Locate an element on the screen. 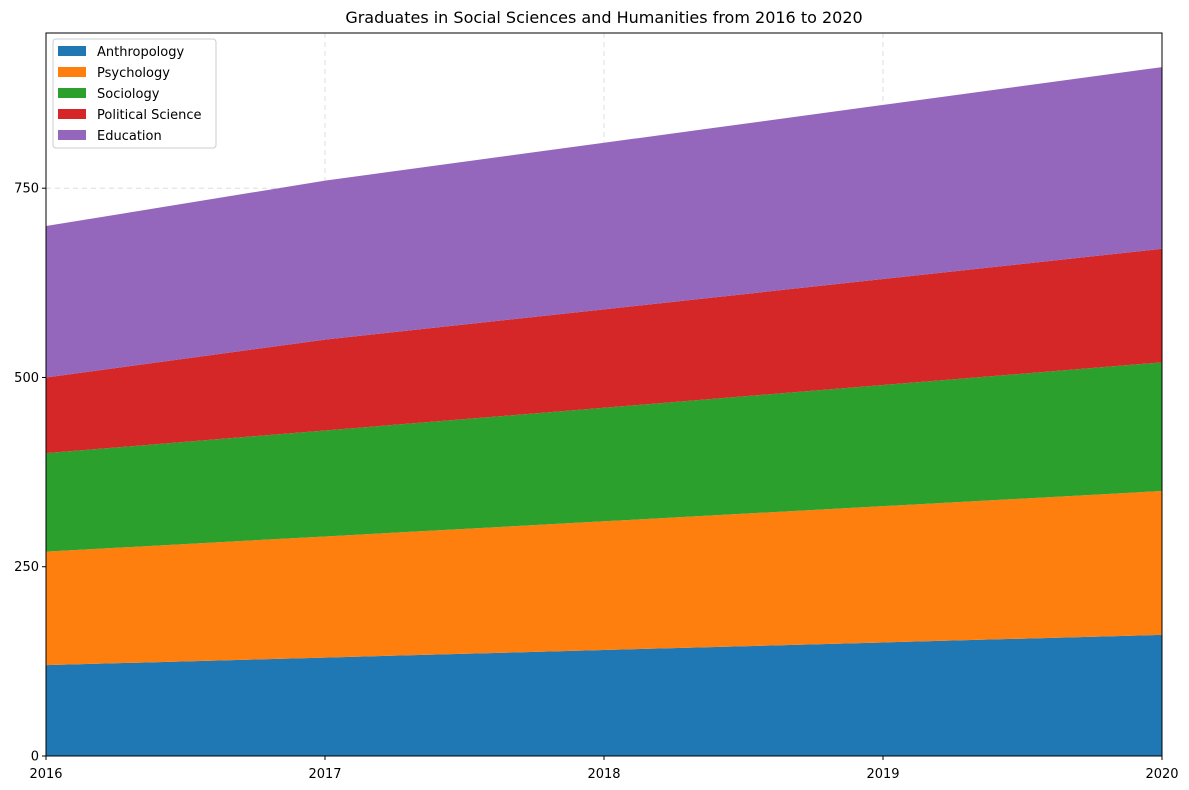 The width and height of the screenshot is (1189, 790). y-tick-label: 0 is located at coordinates (35, 757).